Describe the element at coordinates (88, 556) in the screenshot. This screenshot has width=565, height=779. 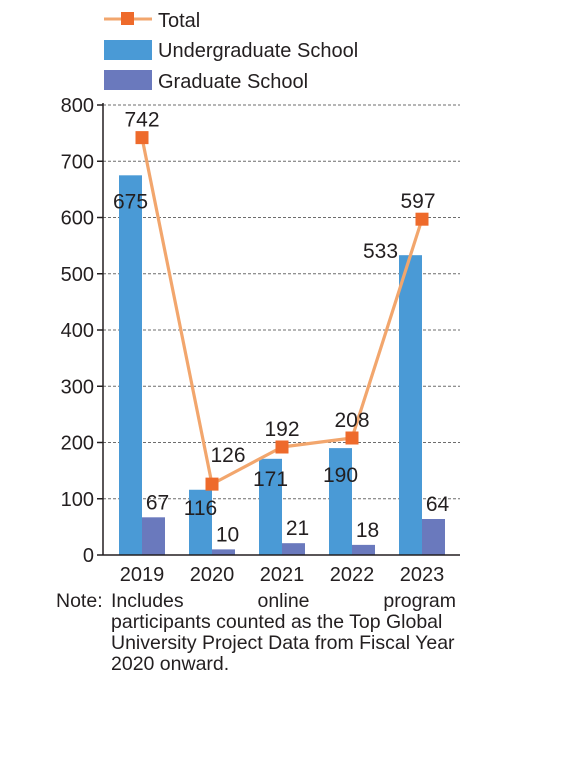
I see `y-tick-label: 0` at that location.